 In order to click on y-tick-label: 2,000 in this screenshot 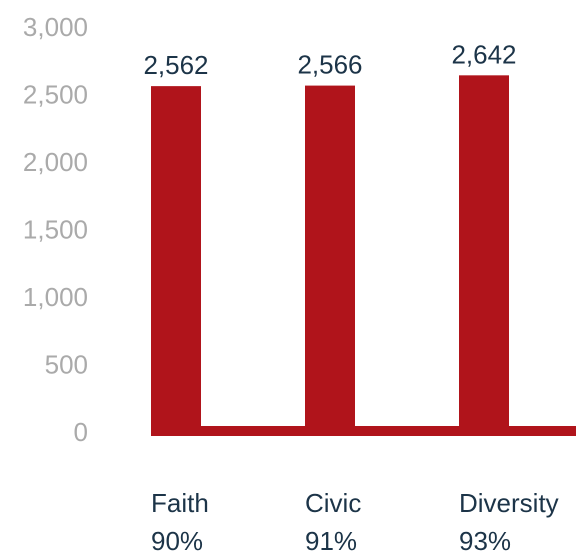, I will do `click(55, 162)`.